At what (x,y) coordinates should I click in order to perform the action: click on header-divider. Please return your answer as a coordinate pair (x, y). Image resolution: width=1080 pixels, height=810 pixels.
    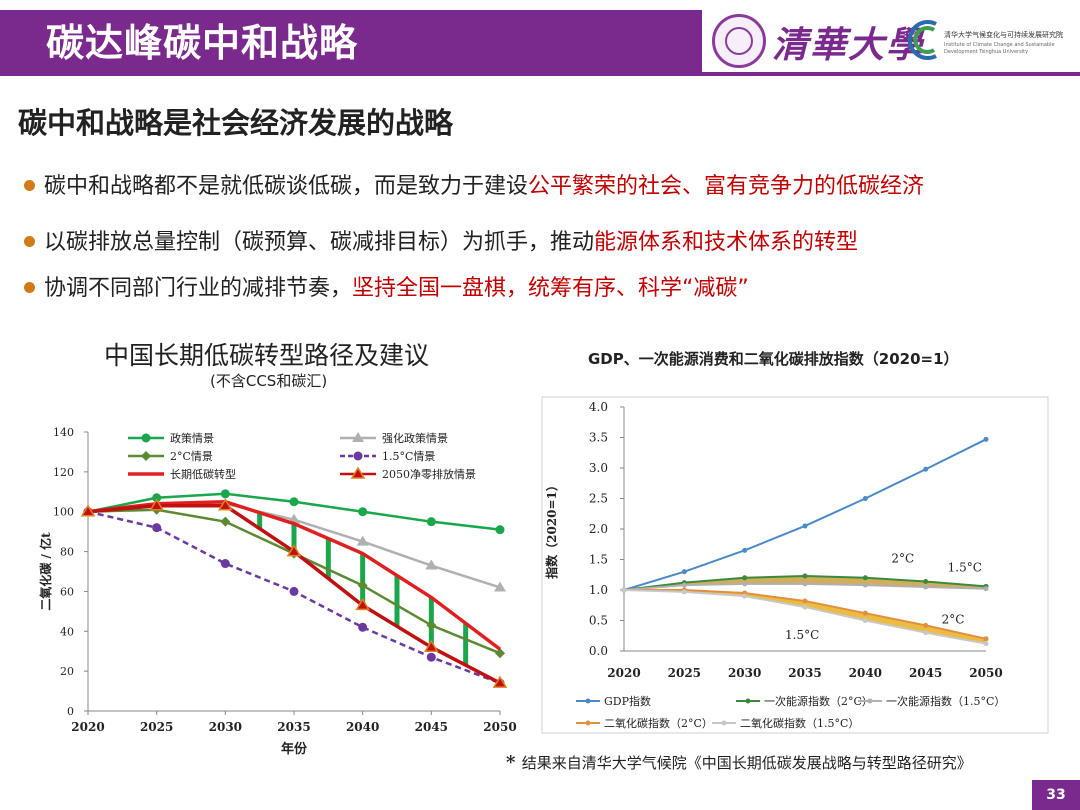
    Looking at the image, I should click on (540, 74).